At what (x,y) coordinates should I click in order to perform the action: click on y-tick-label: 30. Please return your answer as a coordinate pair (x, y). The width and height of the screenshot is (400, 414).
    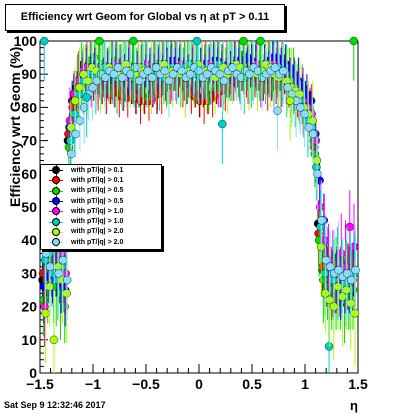
    Looking at the image, I should click on (29, 273).